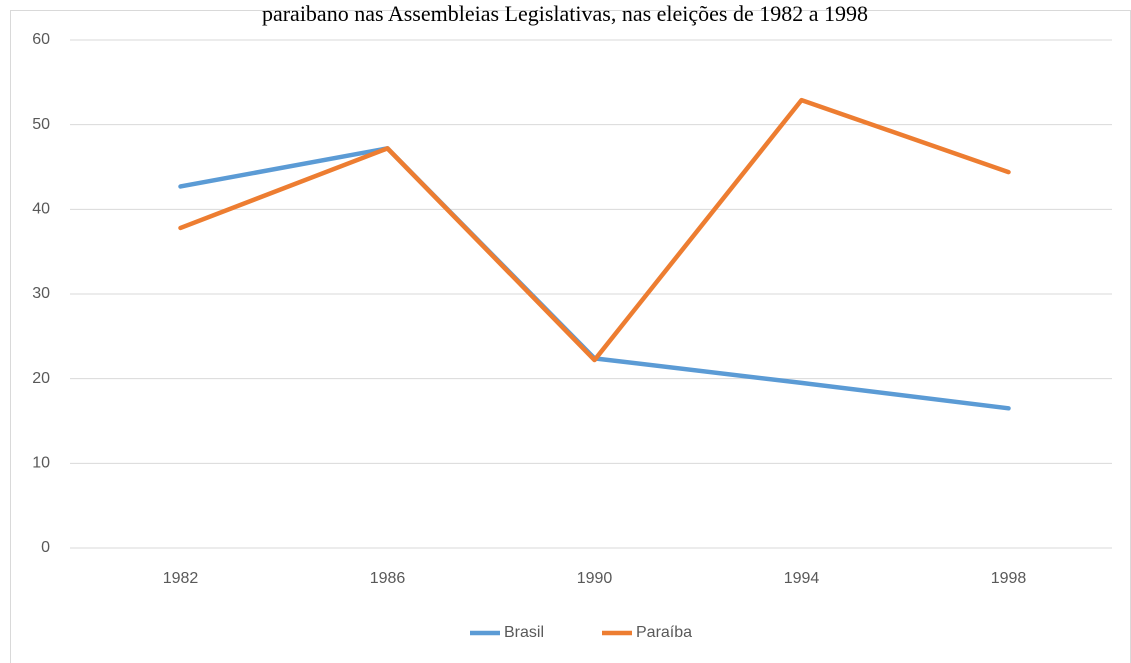  I want to click on y-tick-label: 50, so click(41, 124).